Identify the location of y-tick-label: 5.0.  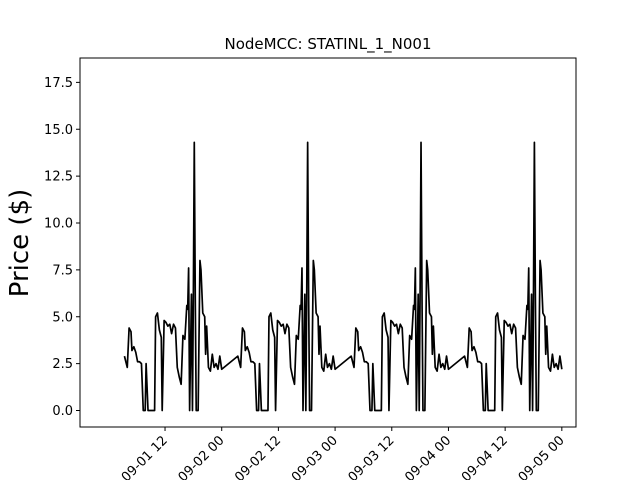
(62, 317).